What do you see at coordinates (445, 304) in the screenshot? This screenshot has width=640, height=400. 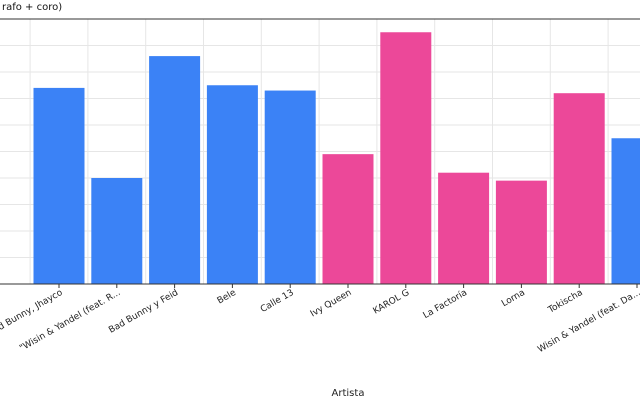 I see `x-tick-label: La Factoría` at bounding box center [445, 304].